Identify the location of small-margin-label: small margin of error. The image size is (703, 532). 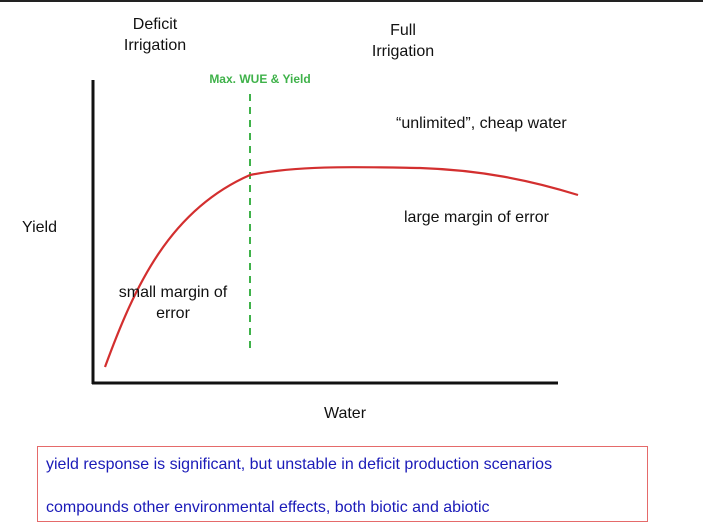
(173, 303).